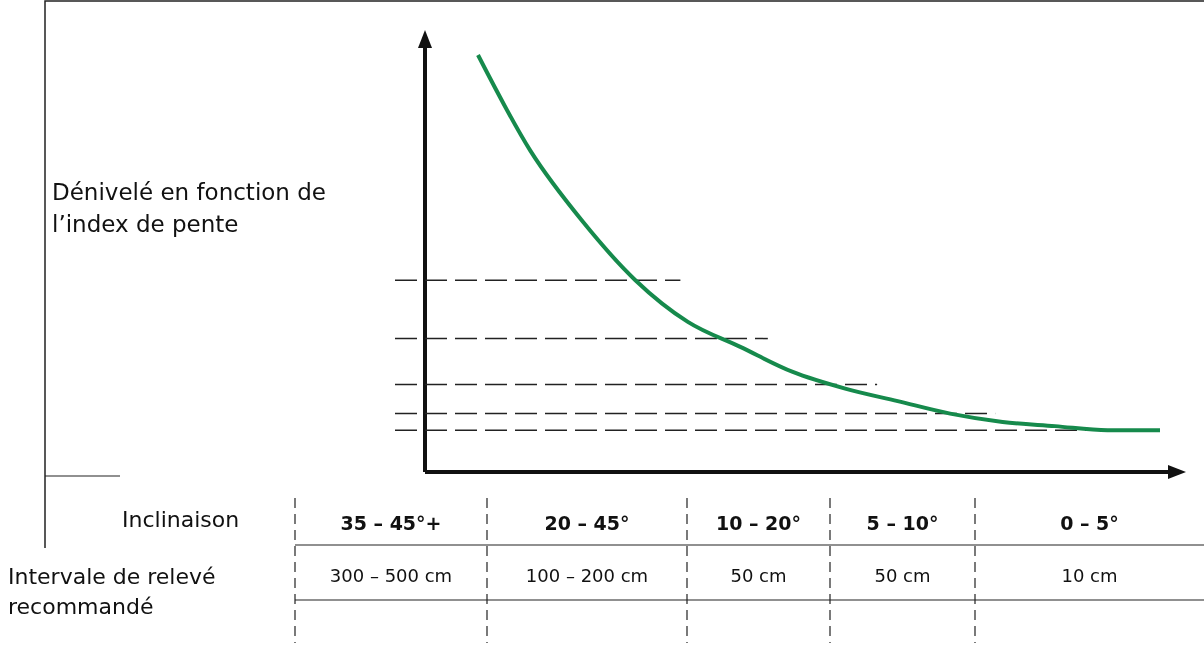 This screenshot has height=646, width=1204. Describe the element at coordinates (587, 575) in the screenshot. I see `text: 100 – 200 cm` at that location.